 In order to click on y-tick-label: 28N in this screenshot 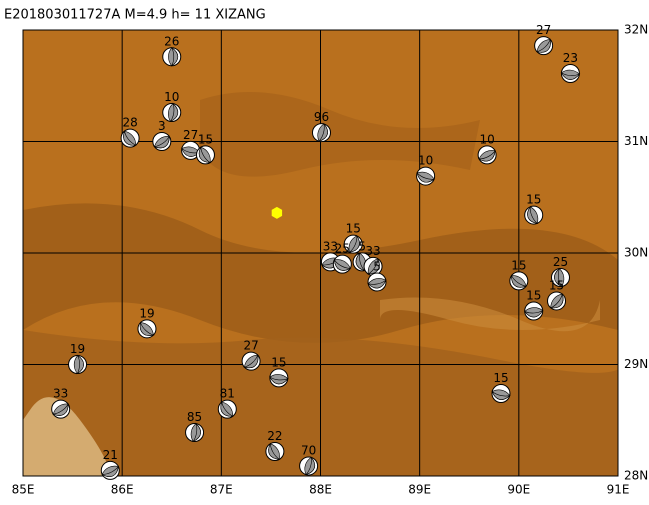, I will do `click(636, 476)`.